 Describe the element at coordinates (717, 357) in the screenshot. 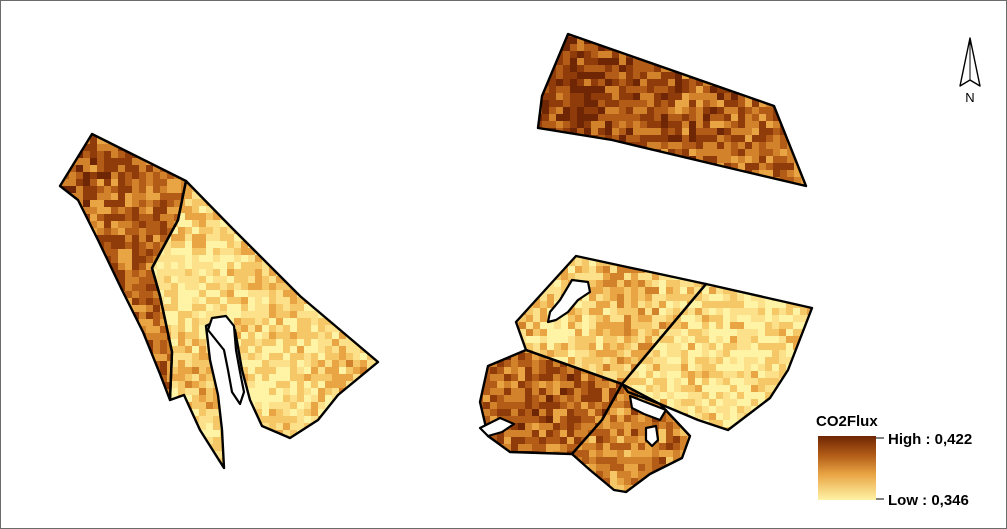

I see `field-boundary-mid-right` at that location.